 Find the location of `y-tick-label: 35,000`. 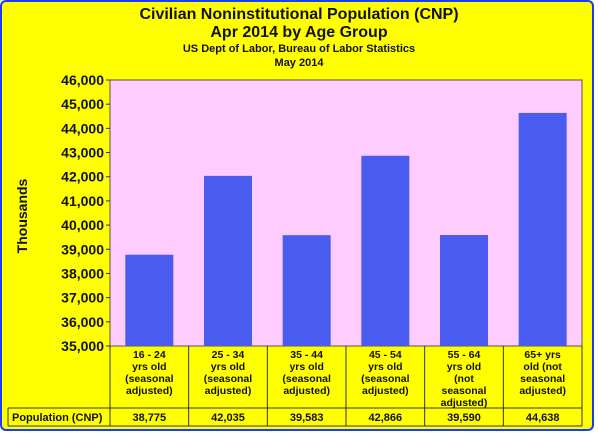

y-tick-label: 35,000 is located at coordinates (82, 346).